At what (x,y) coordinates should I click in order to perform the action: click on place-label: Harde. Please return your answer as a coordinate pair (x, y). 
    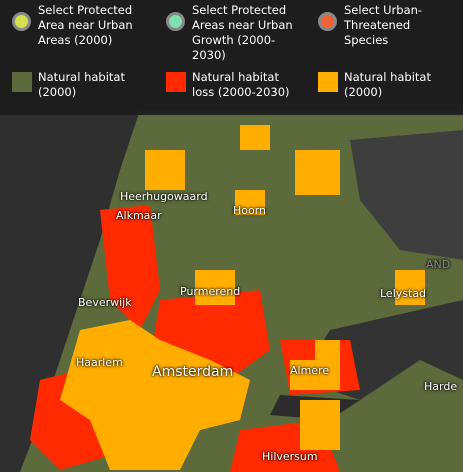
    Looking at the image, I should click on (441, 386).